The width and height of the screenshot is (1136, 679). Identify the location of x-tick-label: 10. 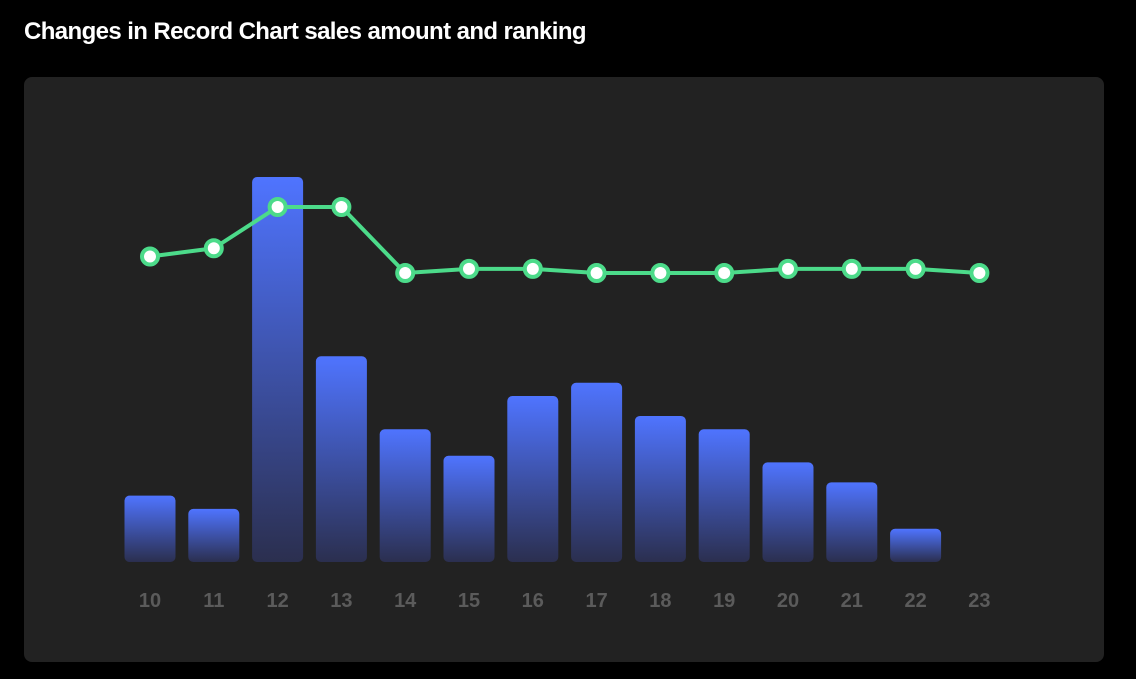
(150, 601).